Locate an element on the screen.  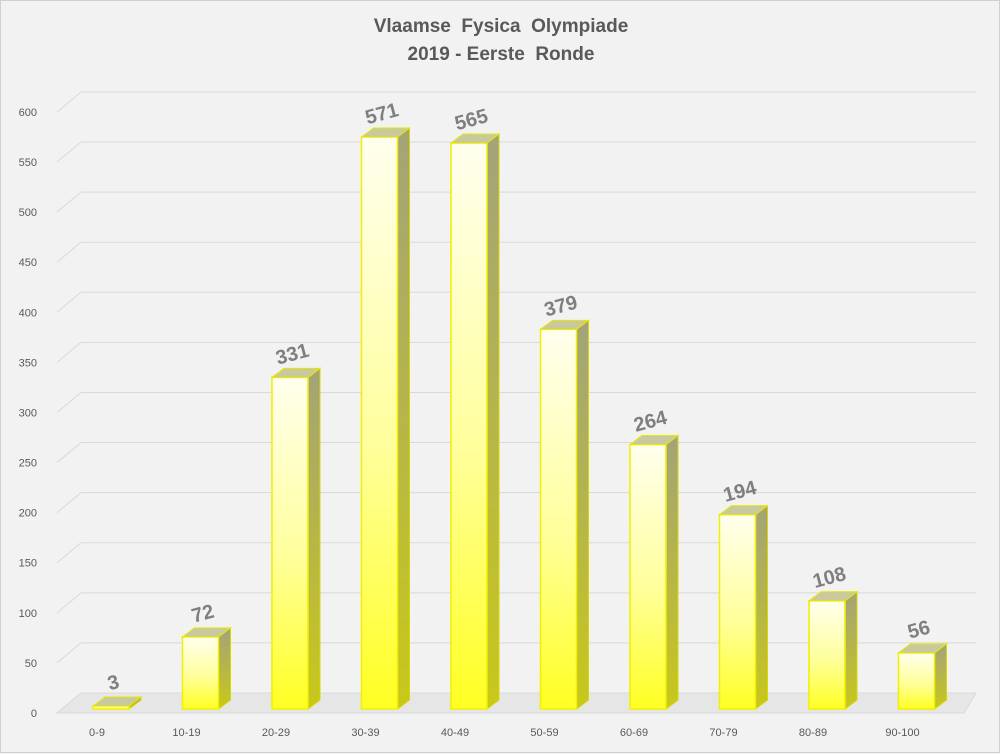
value-label: 264 is located at coordinates (650, 422).